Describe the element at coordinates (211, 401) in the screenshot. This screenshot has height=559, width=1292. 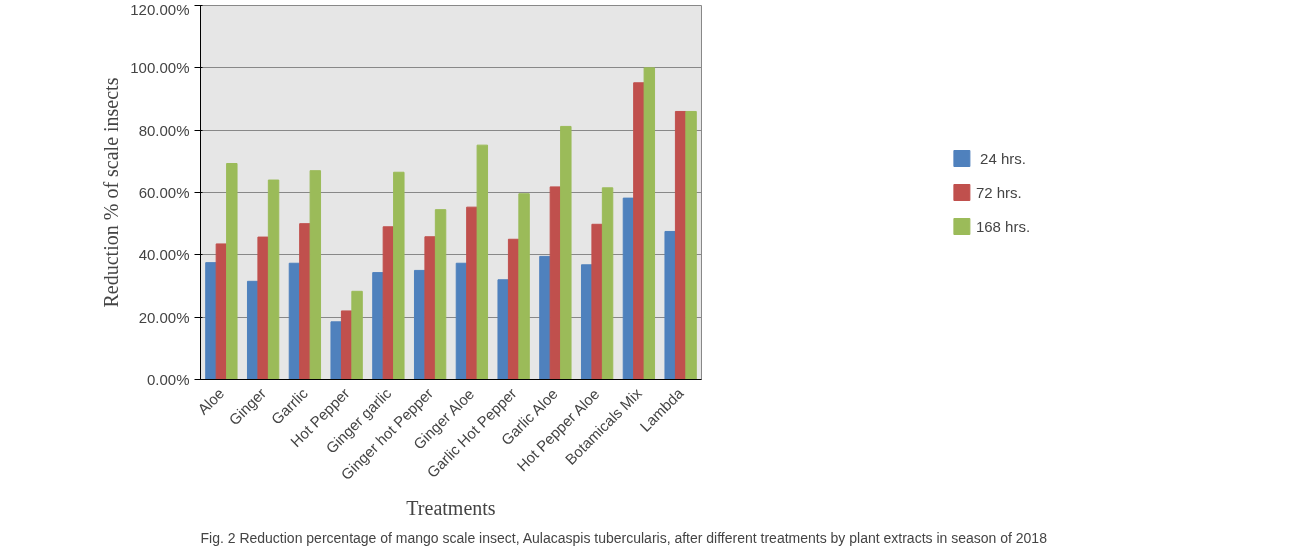
I see `x-tick-label: Aloe` at that location.